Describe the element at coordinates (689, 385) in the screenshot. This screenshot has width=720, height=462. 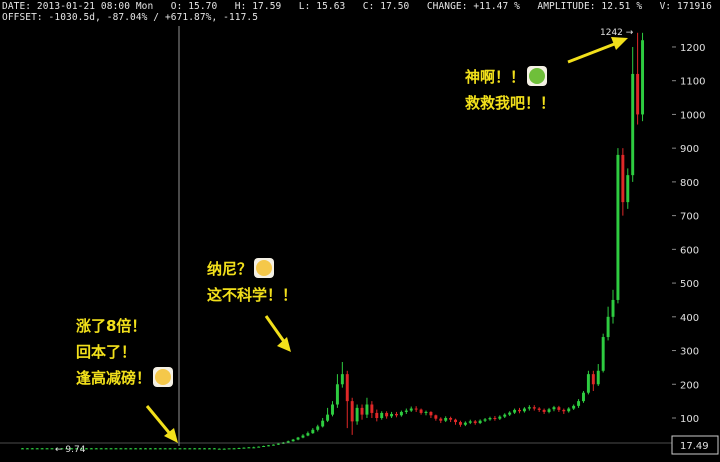
I see `y-tick-label: 200` at that location.